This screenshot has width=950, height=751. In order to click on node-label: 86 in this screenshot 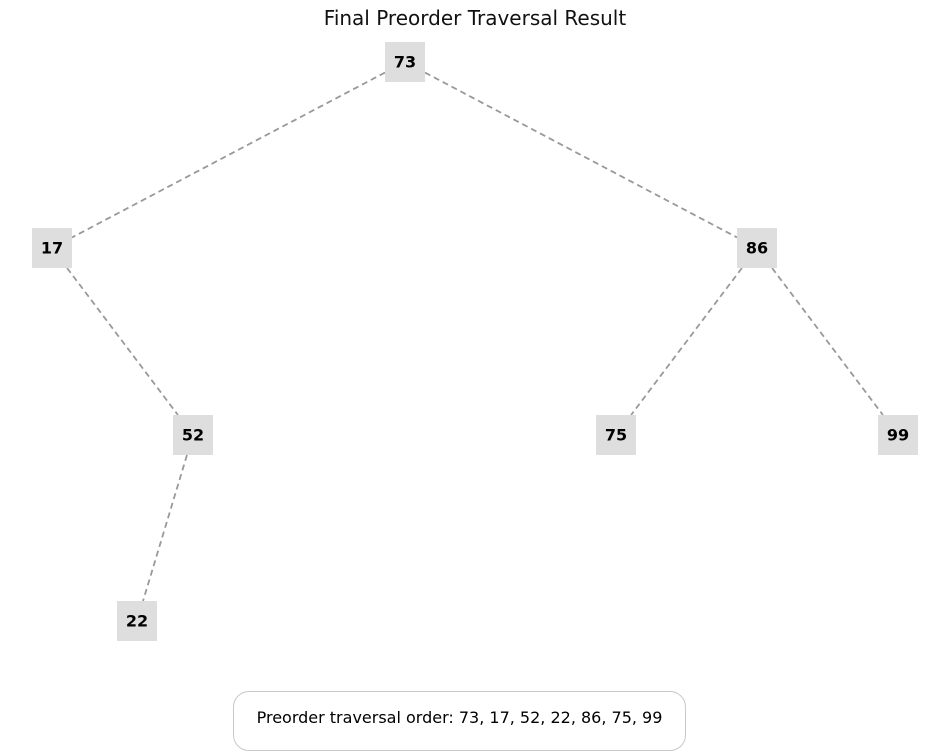, I will do `click(757, 248)`.